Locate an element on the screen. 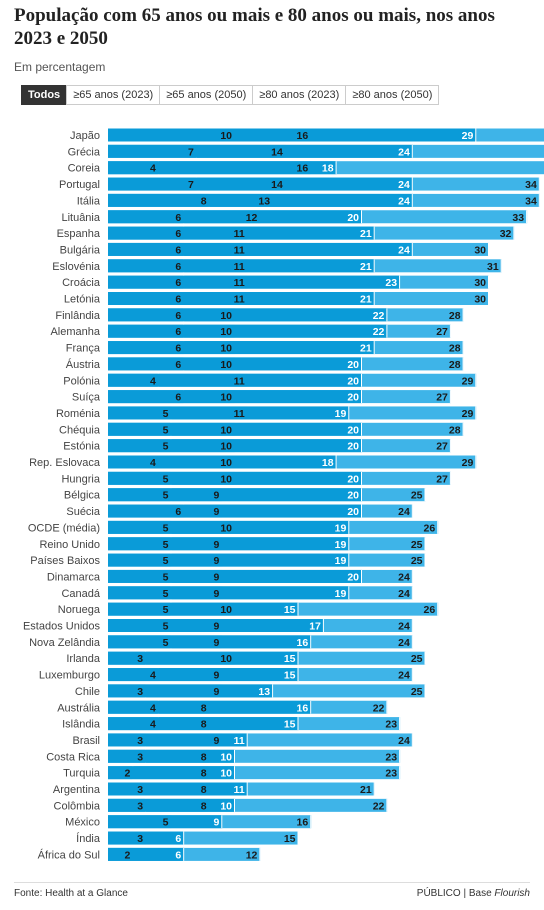  category-label: Colômbia is located at coordinates (77, 806).